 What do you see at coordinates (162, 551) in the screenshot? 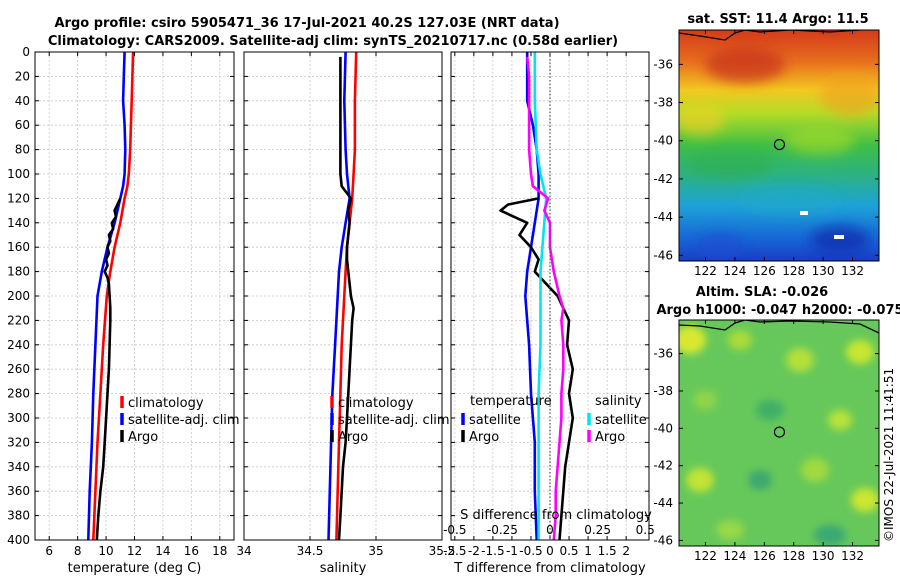
I see `x-tick-label: 14` at bounding box center [162, 551].